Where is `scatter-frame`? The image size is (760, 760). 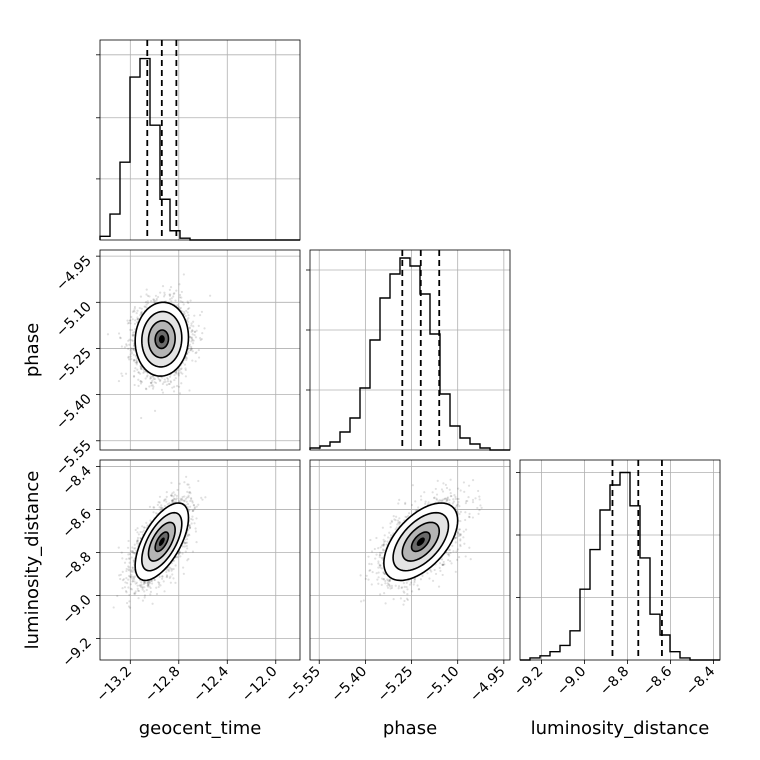 scatter-frame is located at coordinates (200, 350).